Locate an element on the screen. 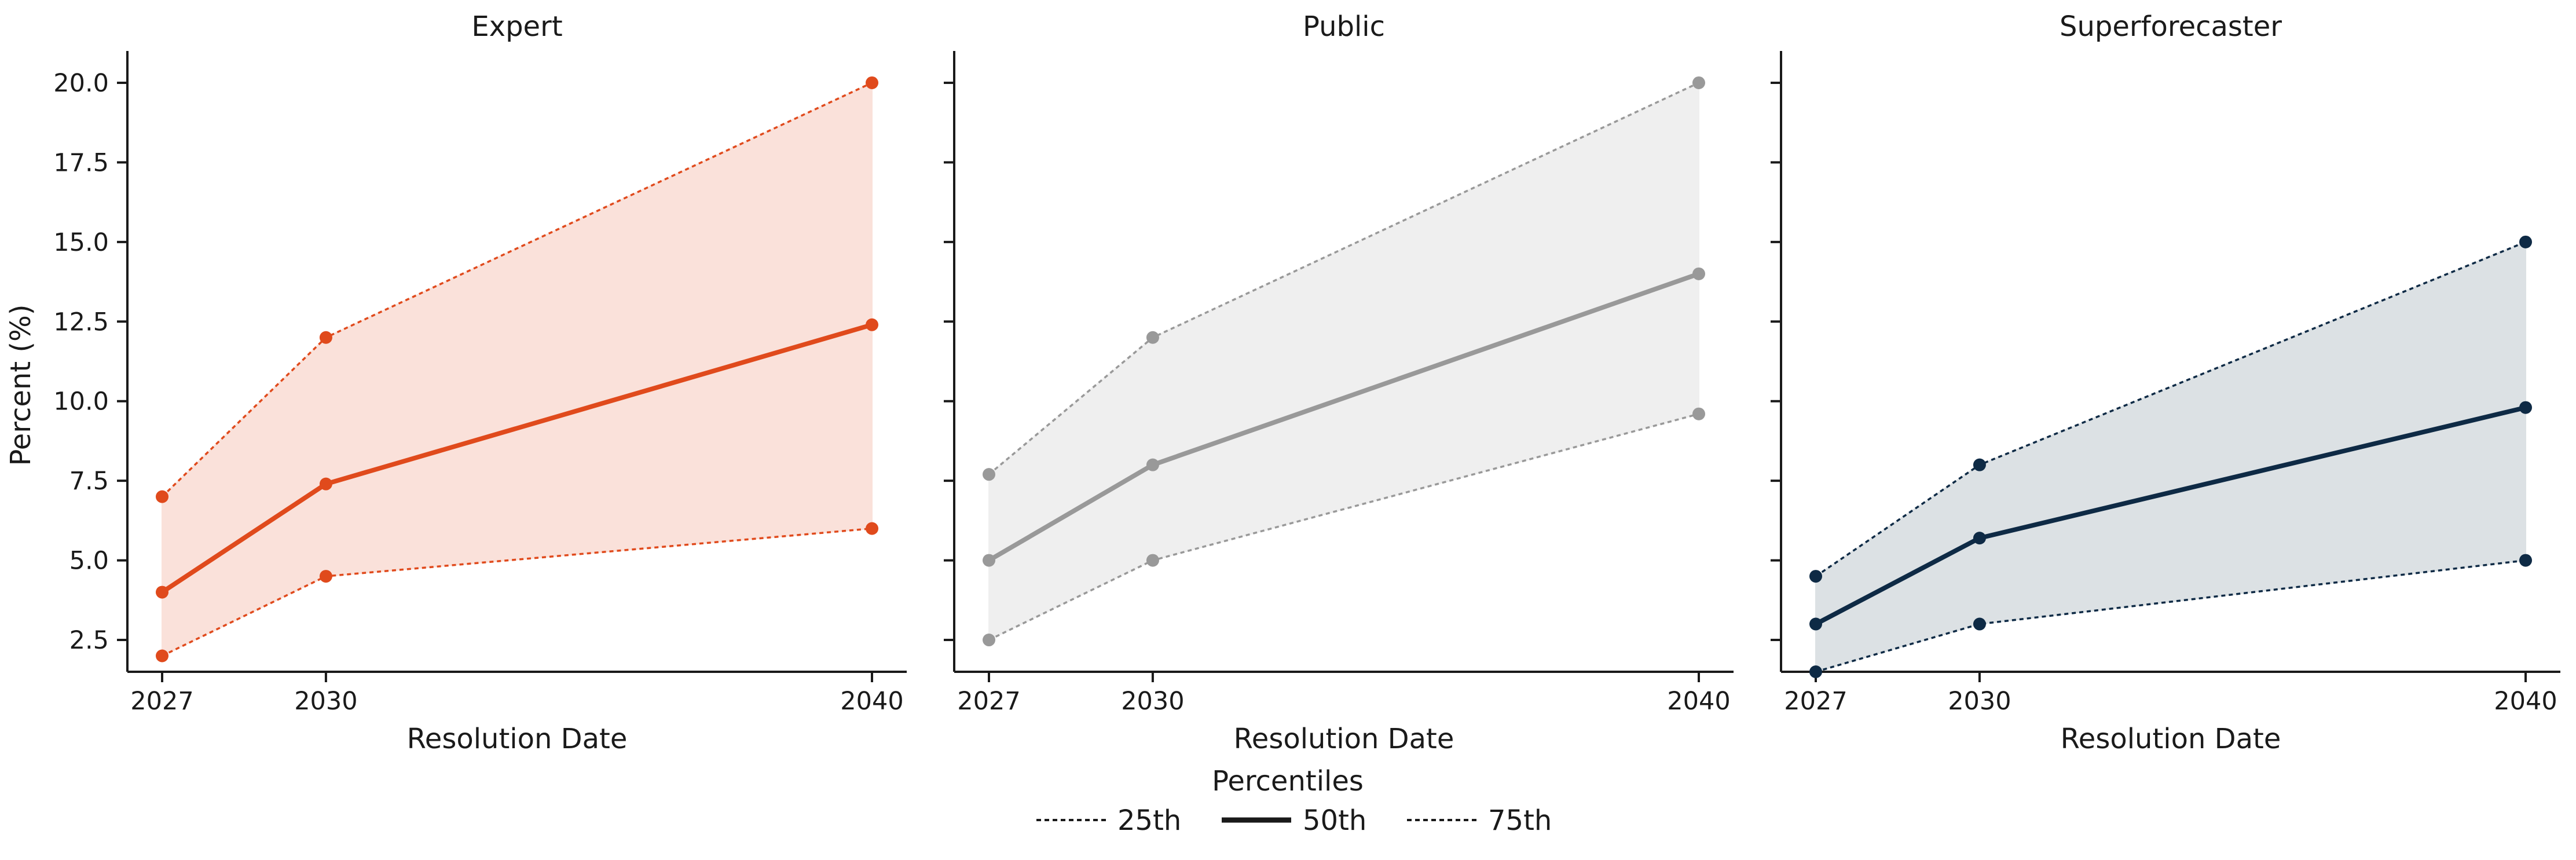 Image resolution: width=2576 pixels, height=860 pixels. legend-entry-25th: 25th is located at coordinates (1108, 820).